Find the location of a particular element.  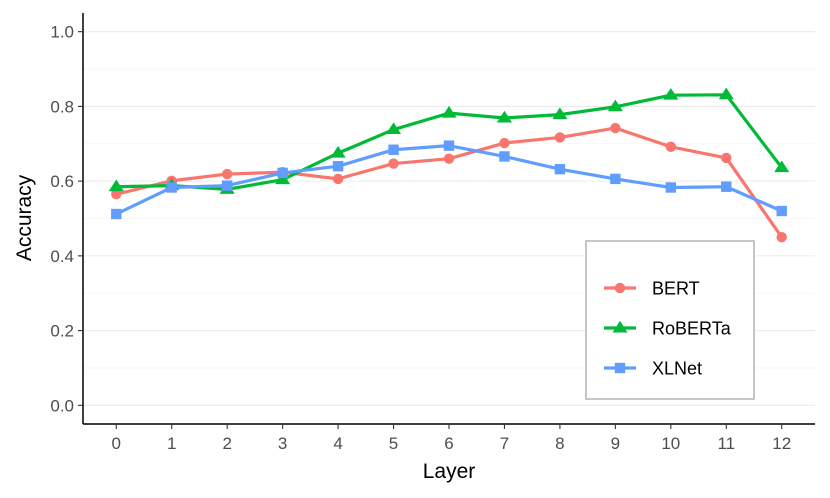

x-tick-label: 8 is located at coordinates (559, 443).